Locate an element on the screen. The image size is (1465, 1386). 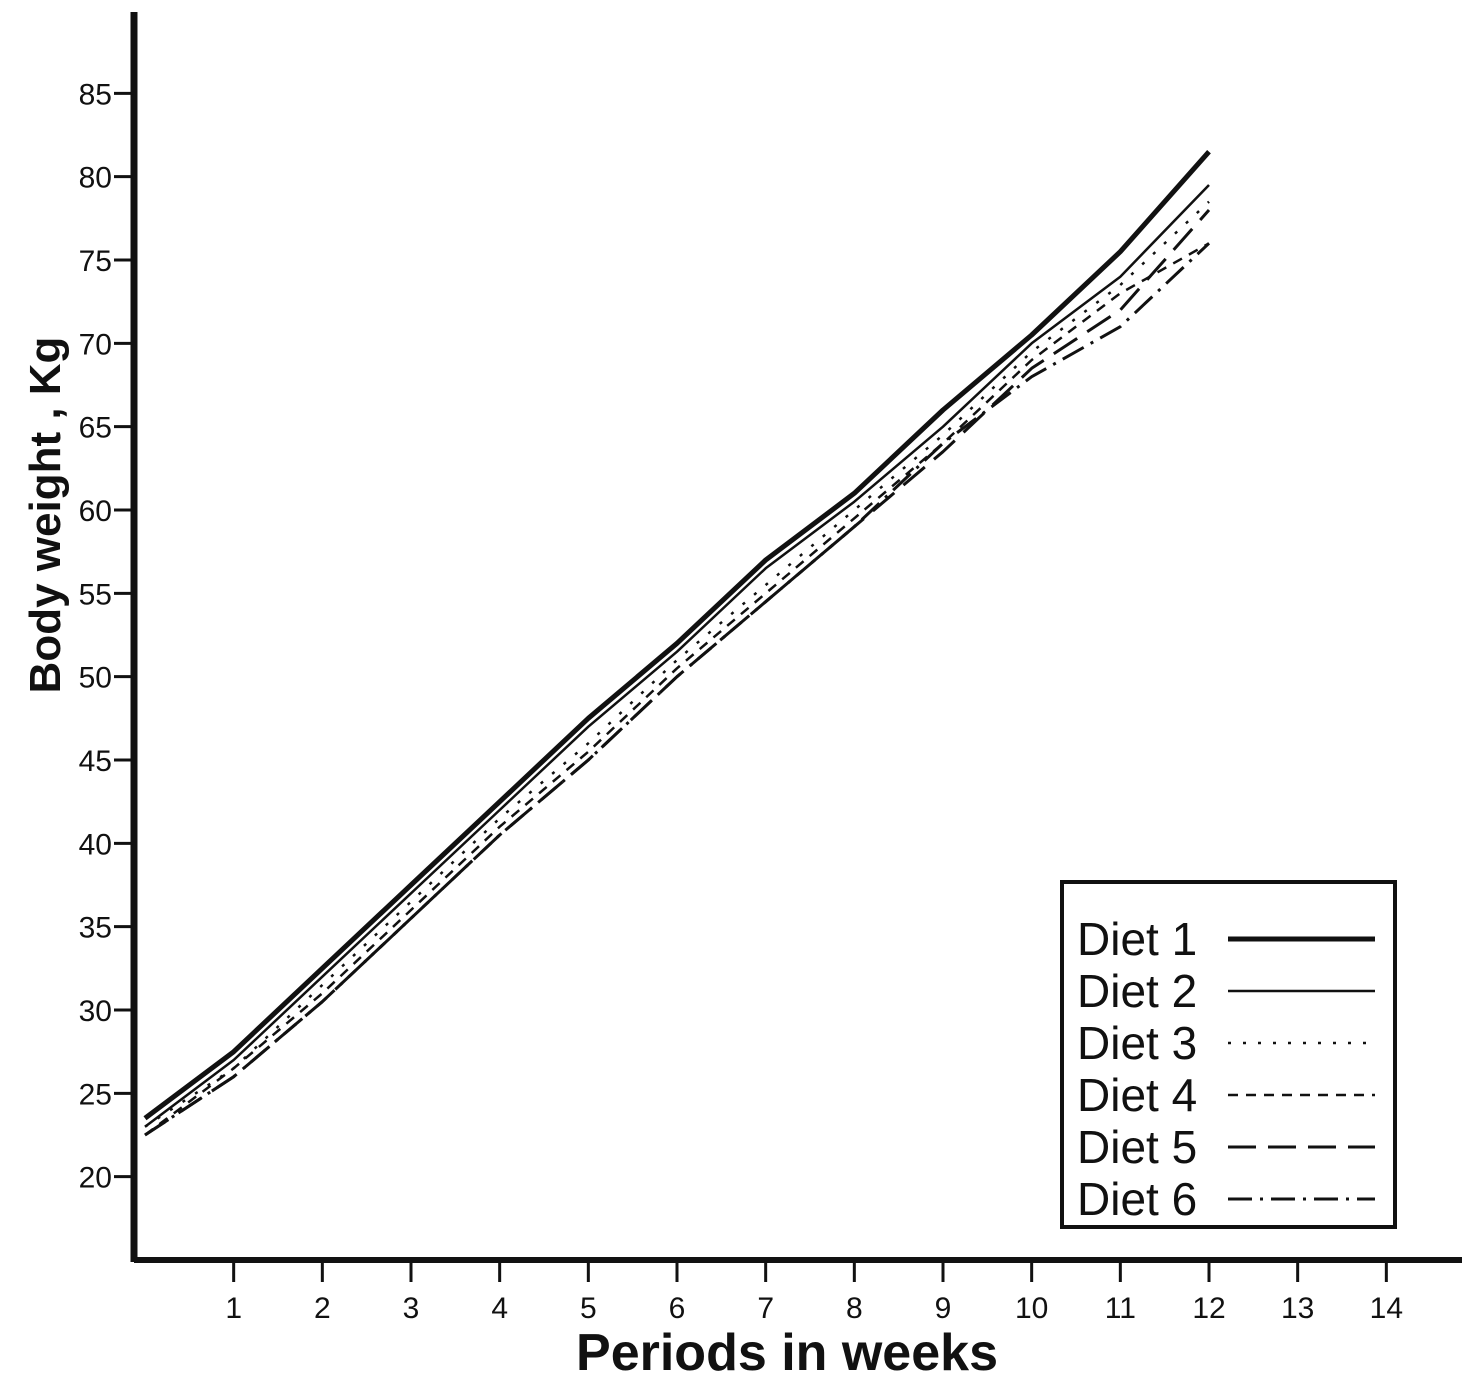
y-tick-label: 70 is located at coordinates (95, 344).